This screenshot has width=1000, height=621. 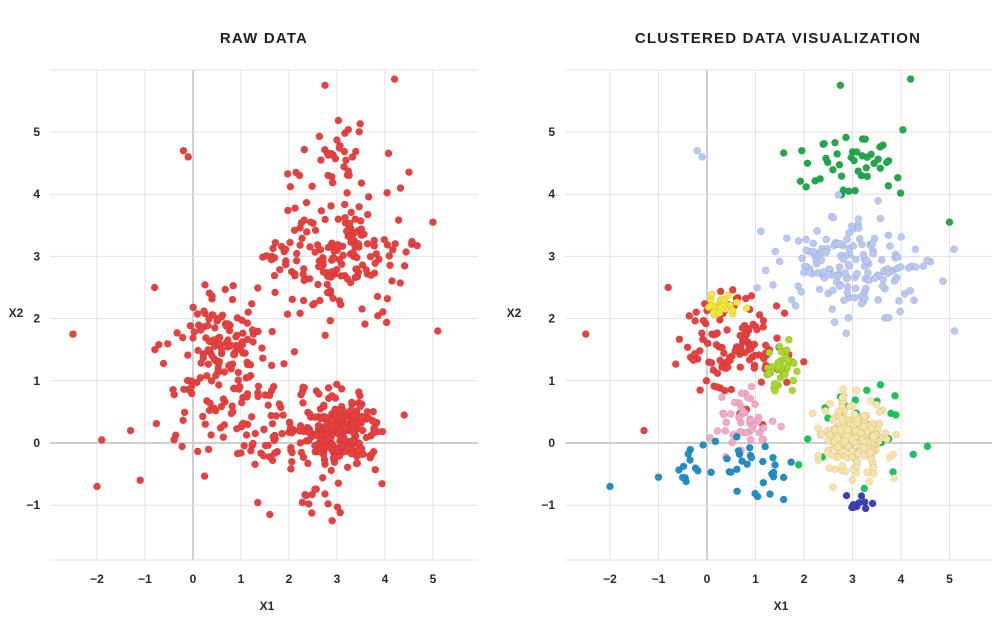 I want to click on x-tick-label: 2, so click(x=289, y=579).